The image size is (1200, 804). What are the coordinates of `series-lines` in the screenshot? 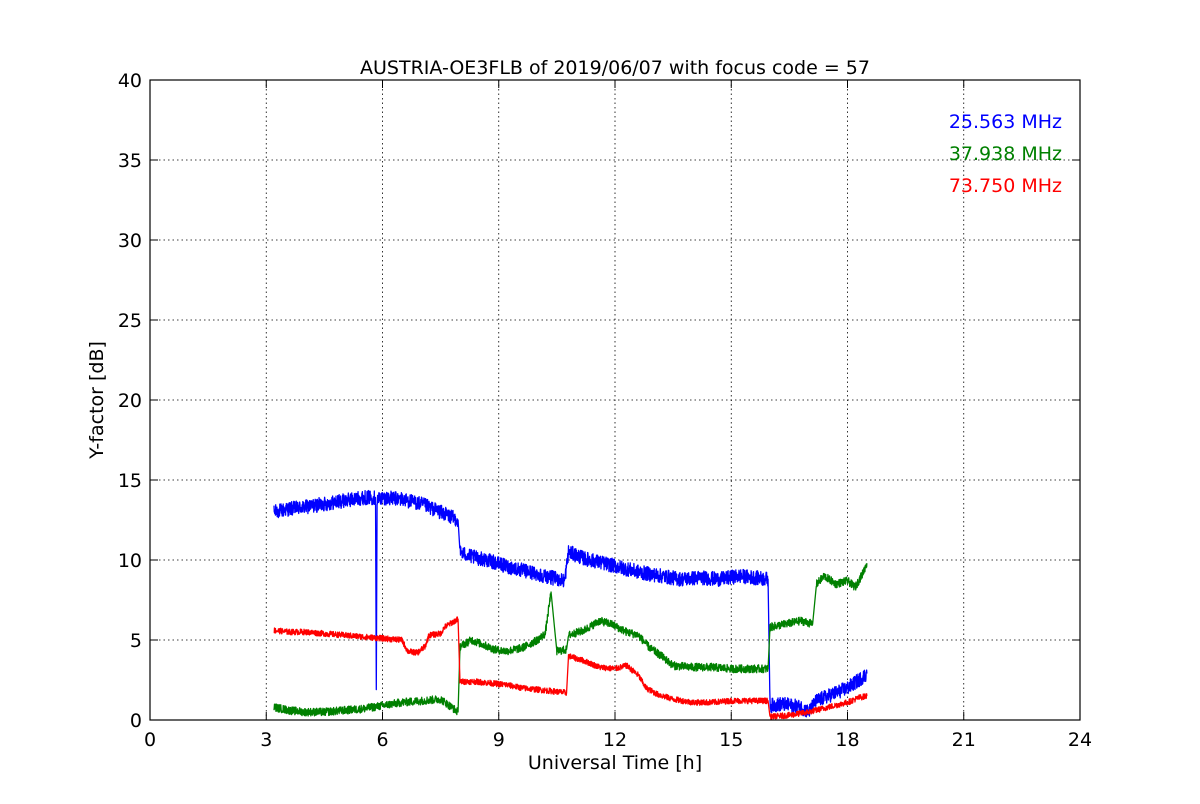 It's located at (570, 605).